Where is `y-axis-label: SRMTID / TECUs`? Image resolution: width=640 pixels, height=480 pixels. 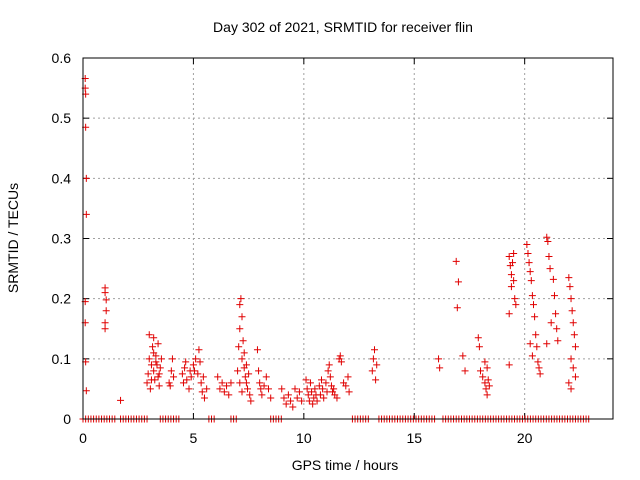
y-axis-label: SRMTID / TECUs is located at coordinates (13, 238).